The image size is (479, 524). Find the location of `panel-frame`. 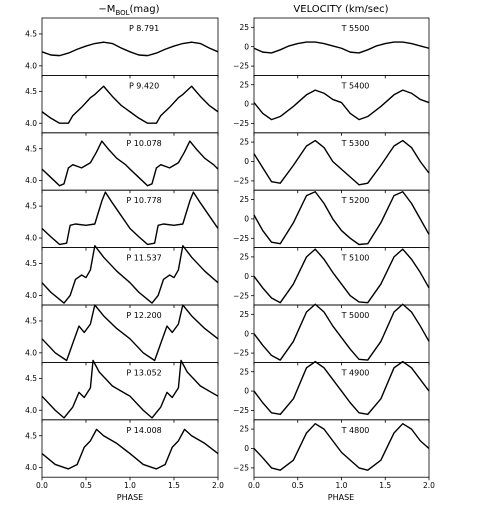

panel-frame is located at coordinates (130, 448).